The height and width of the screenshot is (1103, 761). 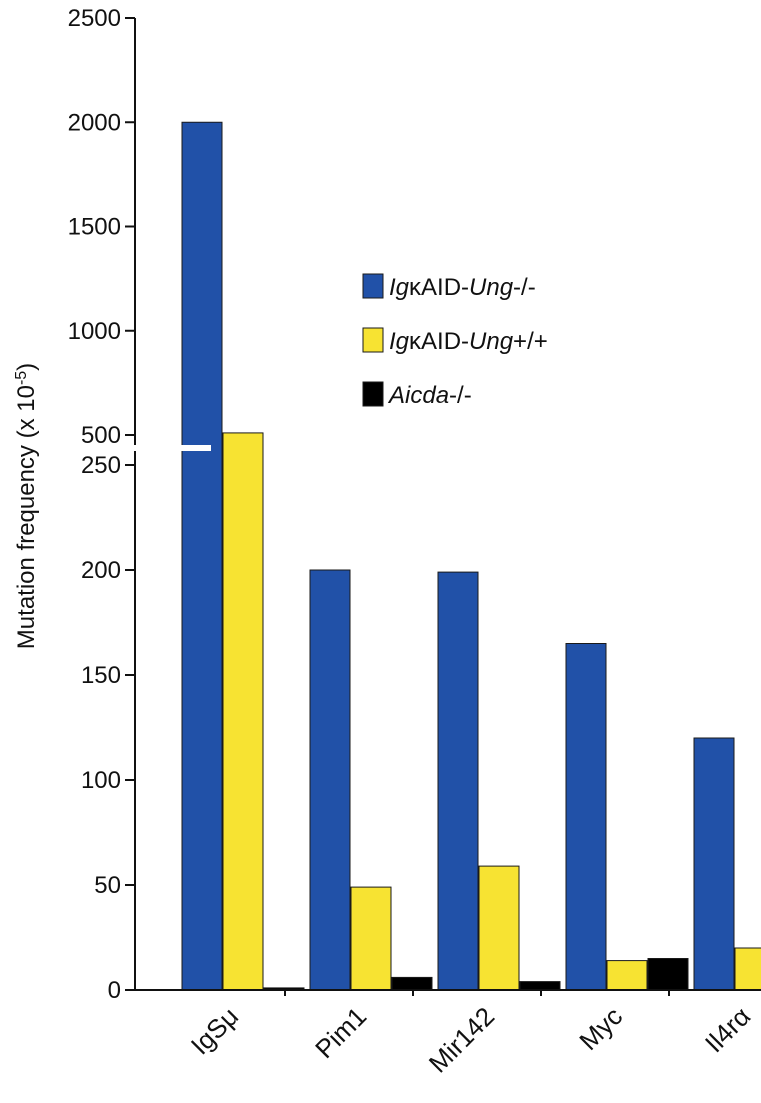 I want to click on x-tick-label-4: Myc, so click(x=600, y=1028).